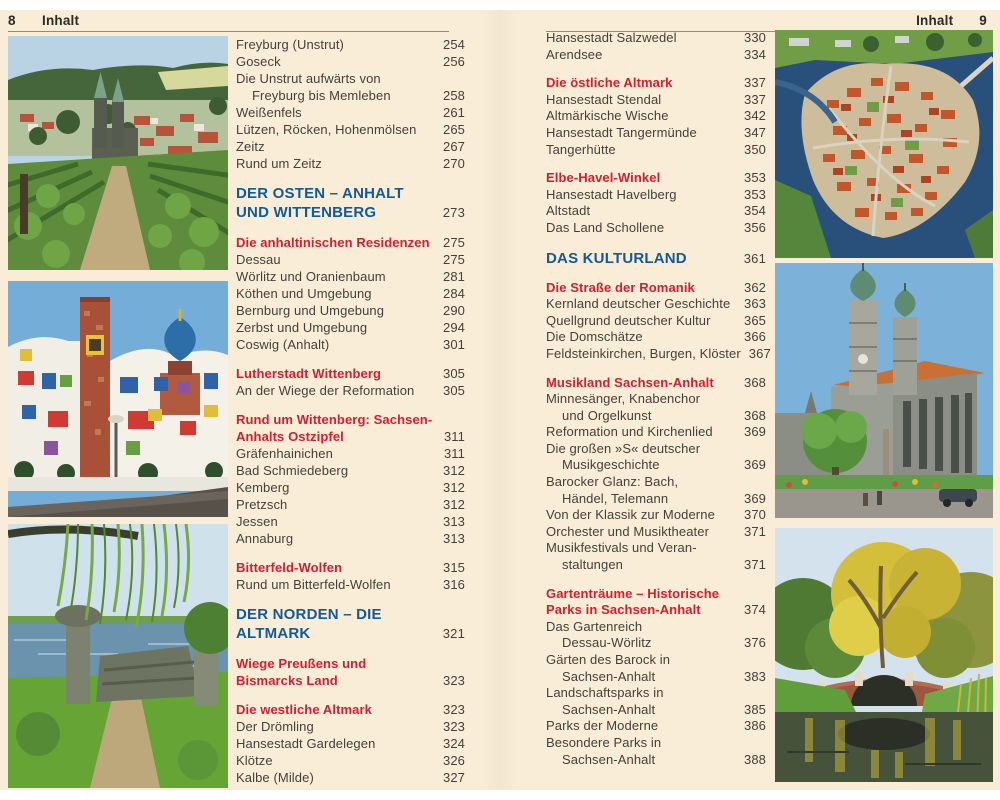 Image resolution: width=1000 pixels, height=800 pixels. Describe the element at coordinates (656, 416) in the screenshot. I see `toc-entry-line: und Orgelkunst 368` at that location.